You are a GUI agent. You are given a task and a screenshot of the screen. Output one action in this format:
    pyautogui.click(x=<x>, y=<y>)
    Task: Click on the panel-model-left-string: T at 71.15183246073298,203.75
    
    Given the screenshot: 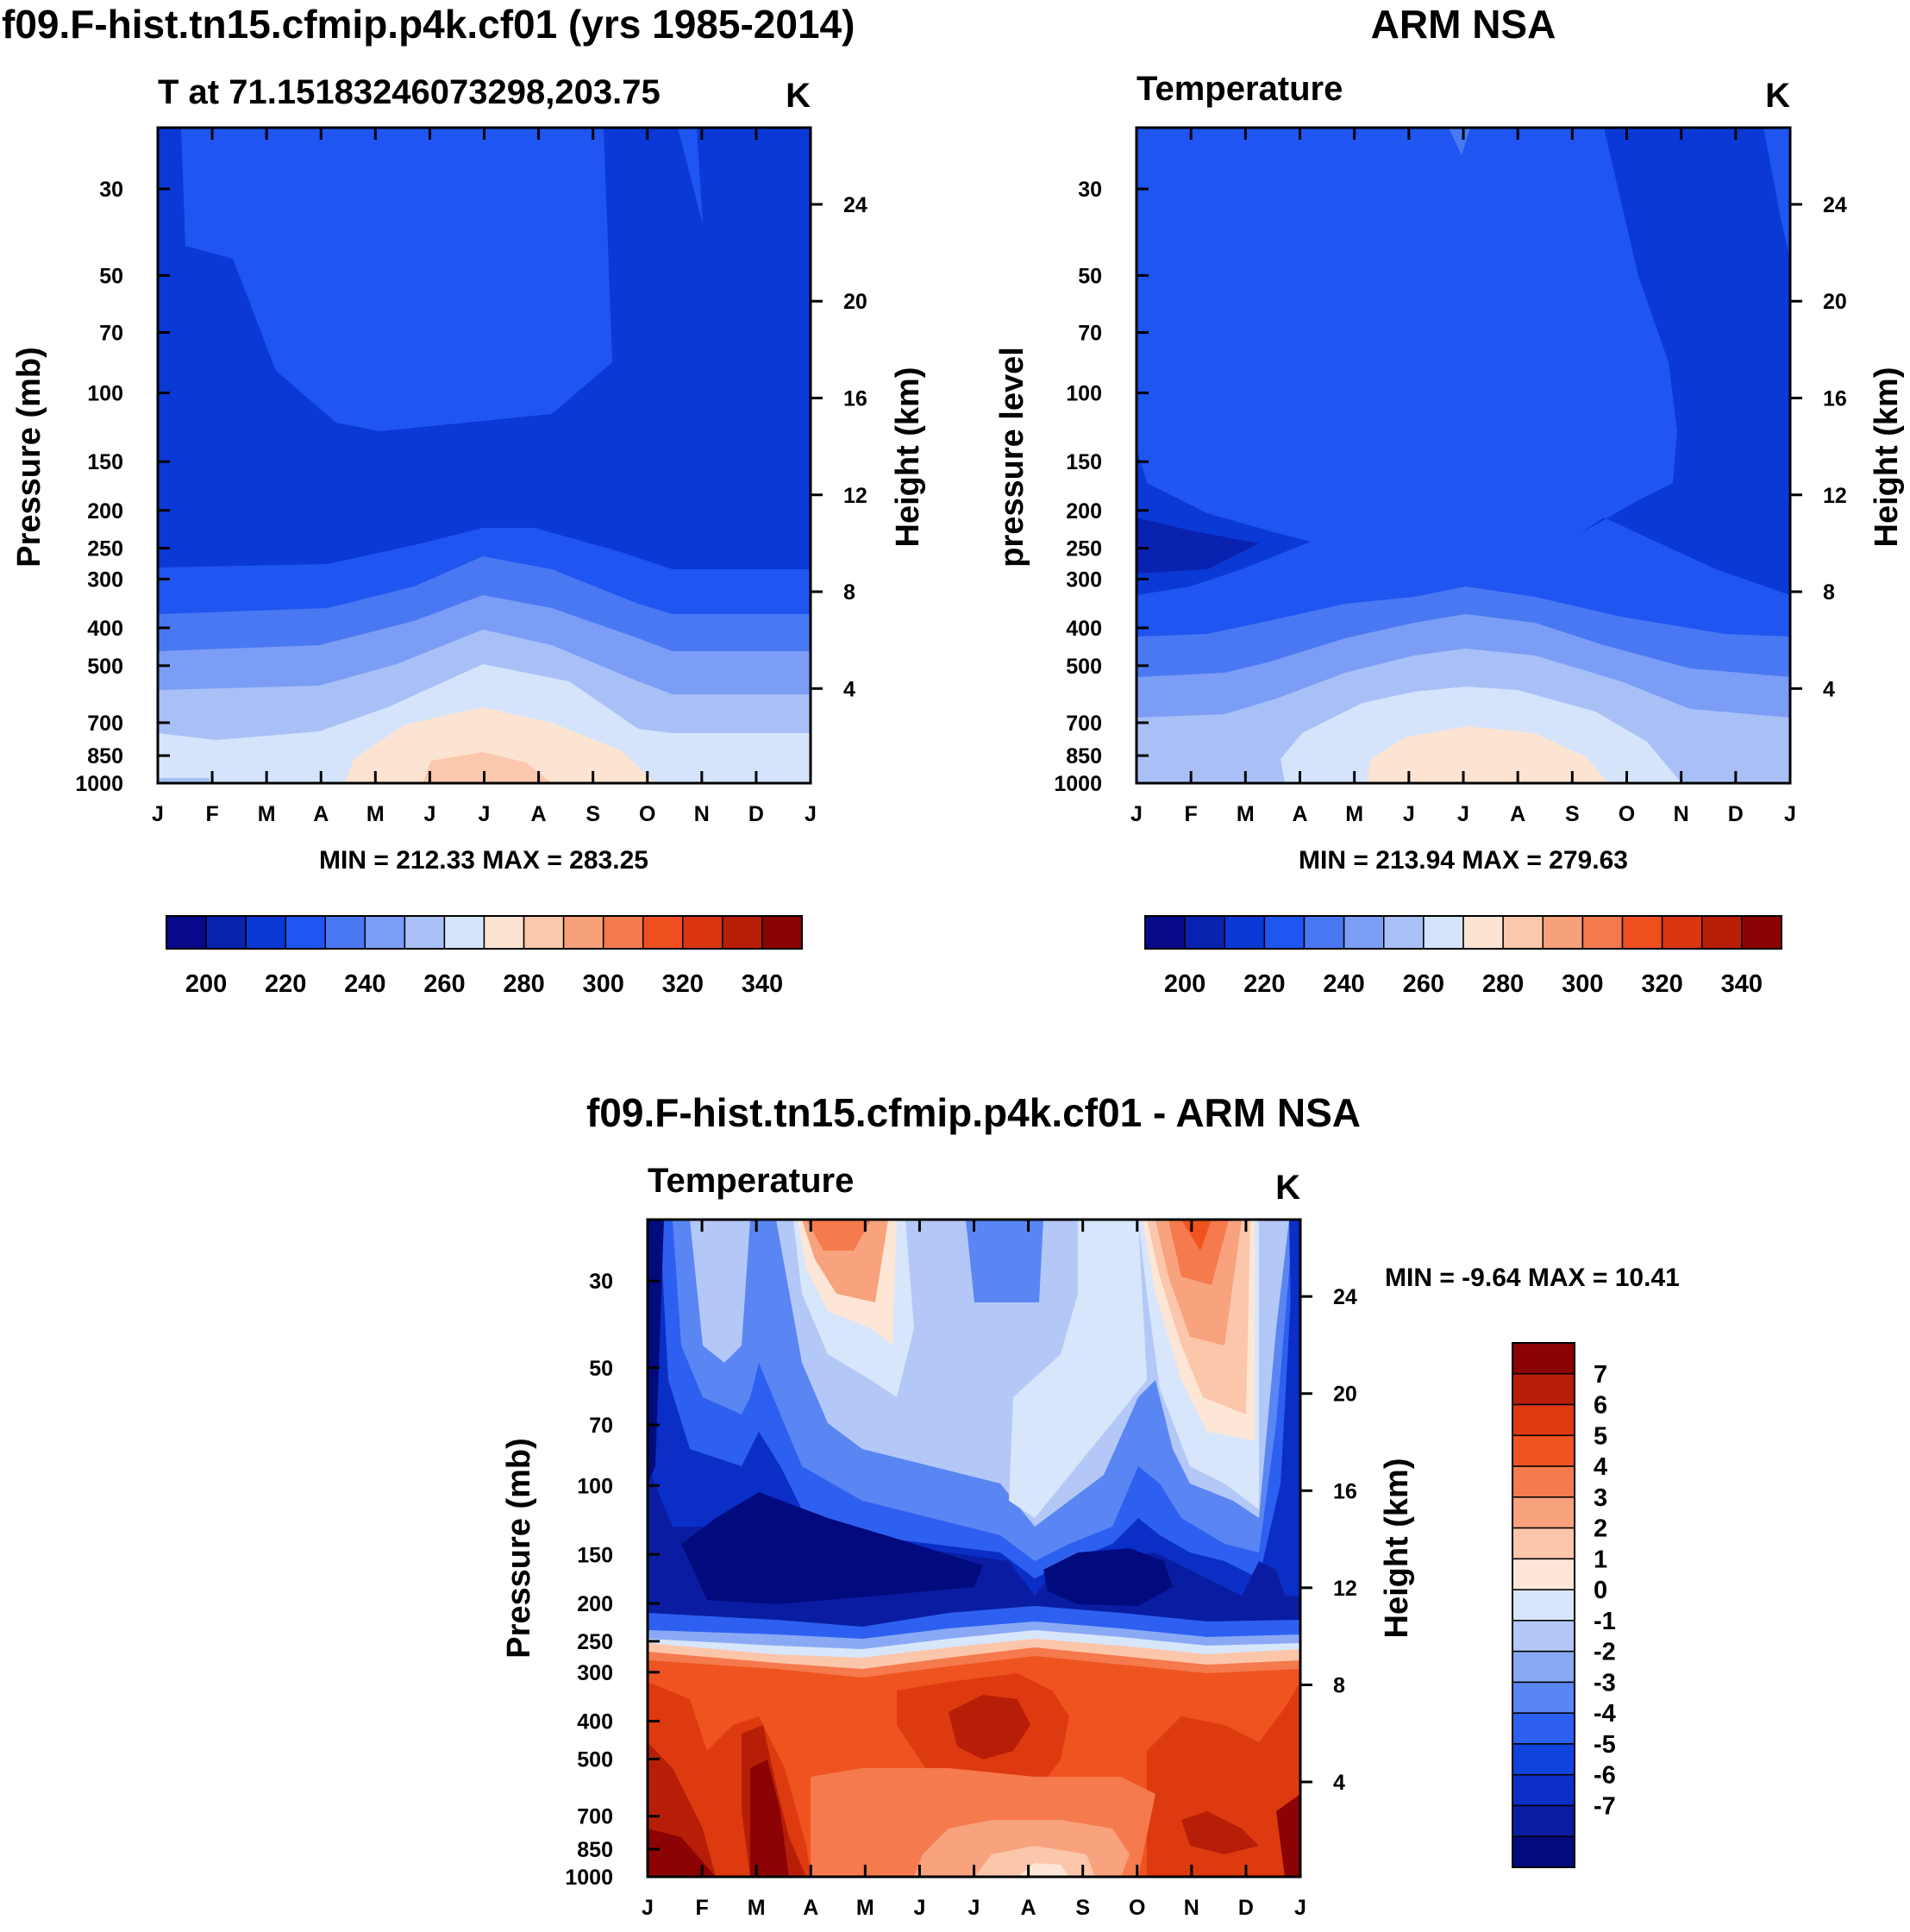 What is the action you would take?
    pyautogui.click(x=409, y=92)
    